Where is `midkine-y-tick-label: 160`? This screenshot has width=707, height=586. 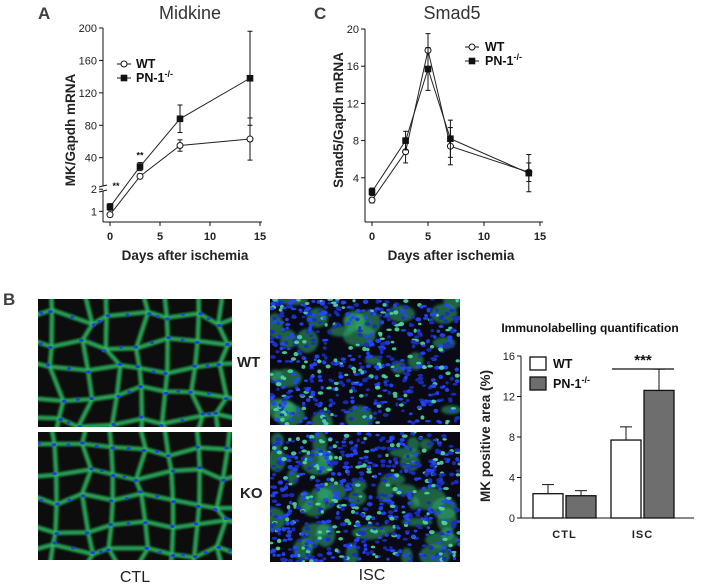
midkine-y-tick-label: 160 is located at coordinates (88, 61).